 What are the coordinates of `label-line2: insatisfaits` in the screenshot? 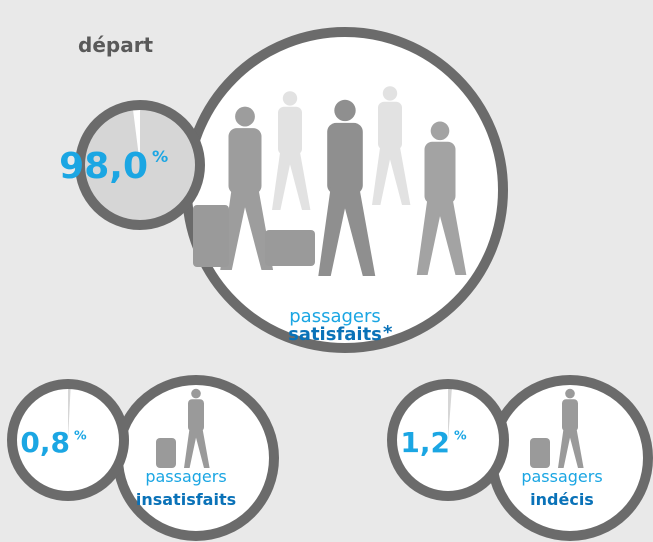 It's located at (186, 499).